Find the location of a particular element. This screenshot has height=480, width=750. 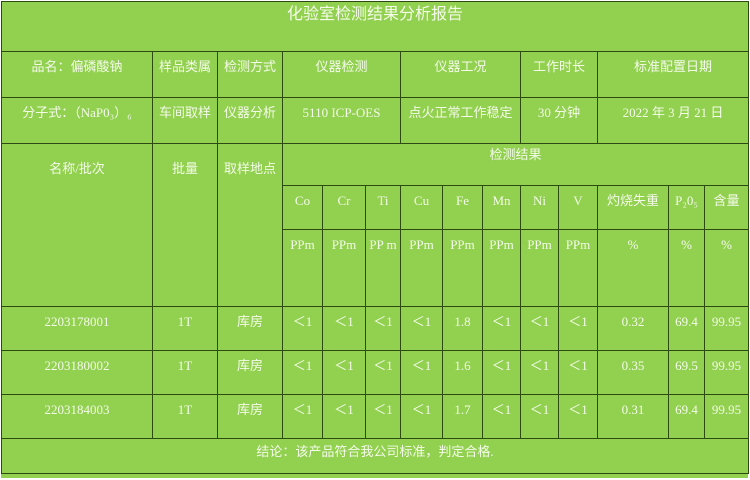

duration: 30 分钟 is located at coordinates (559, 120).